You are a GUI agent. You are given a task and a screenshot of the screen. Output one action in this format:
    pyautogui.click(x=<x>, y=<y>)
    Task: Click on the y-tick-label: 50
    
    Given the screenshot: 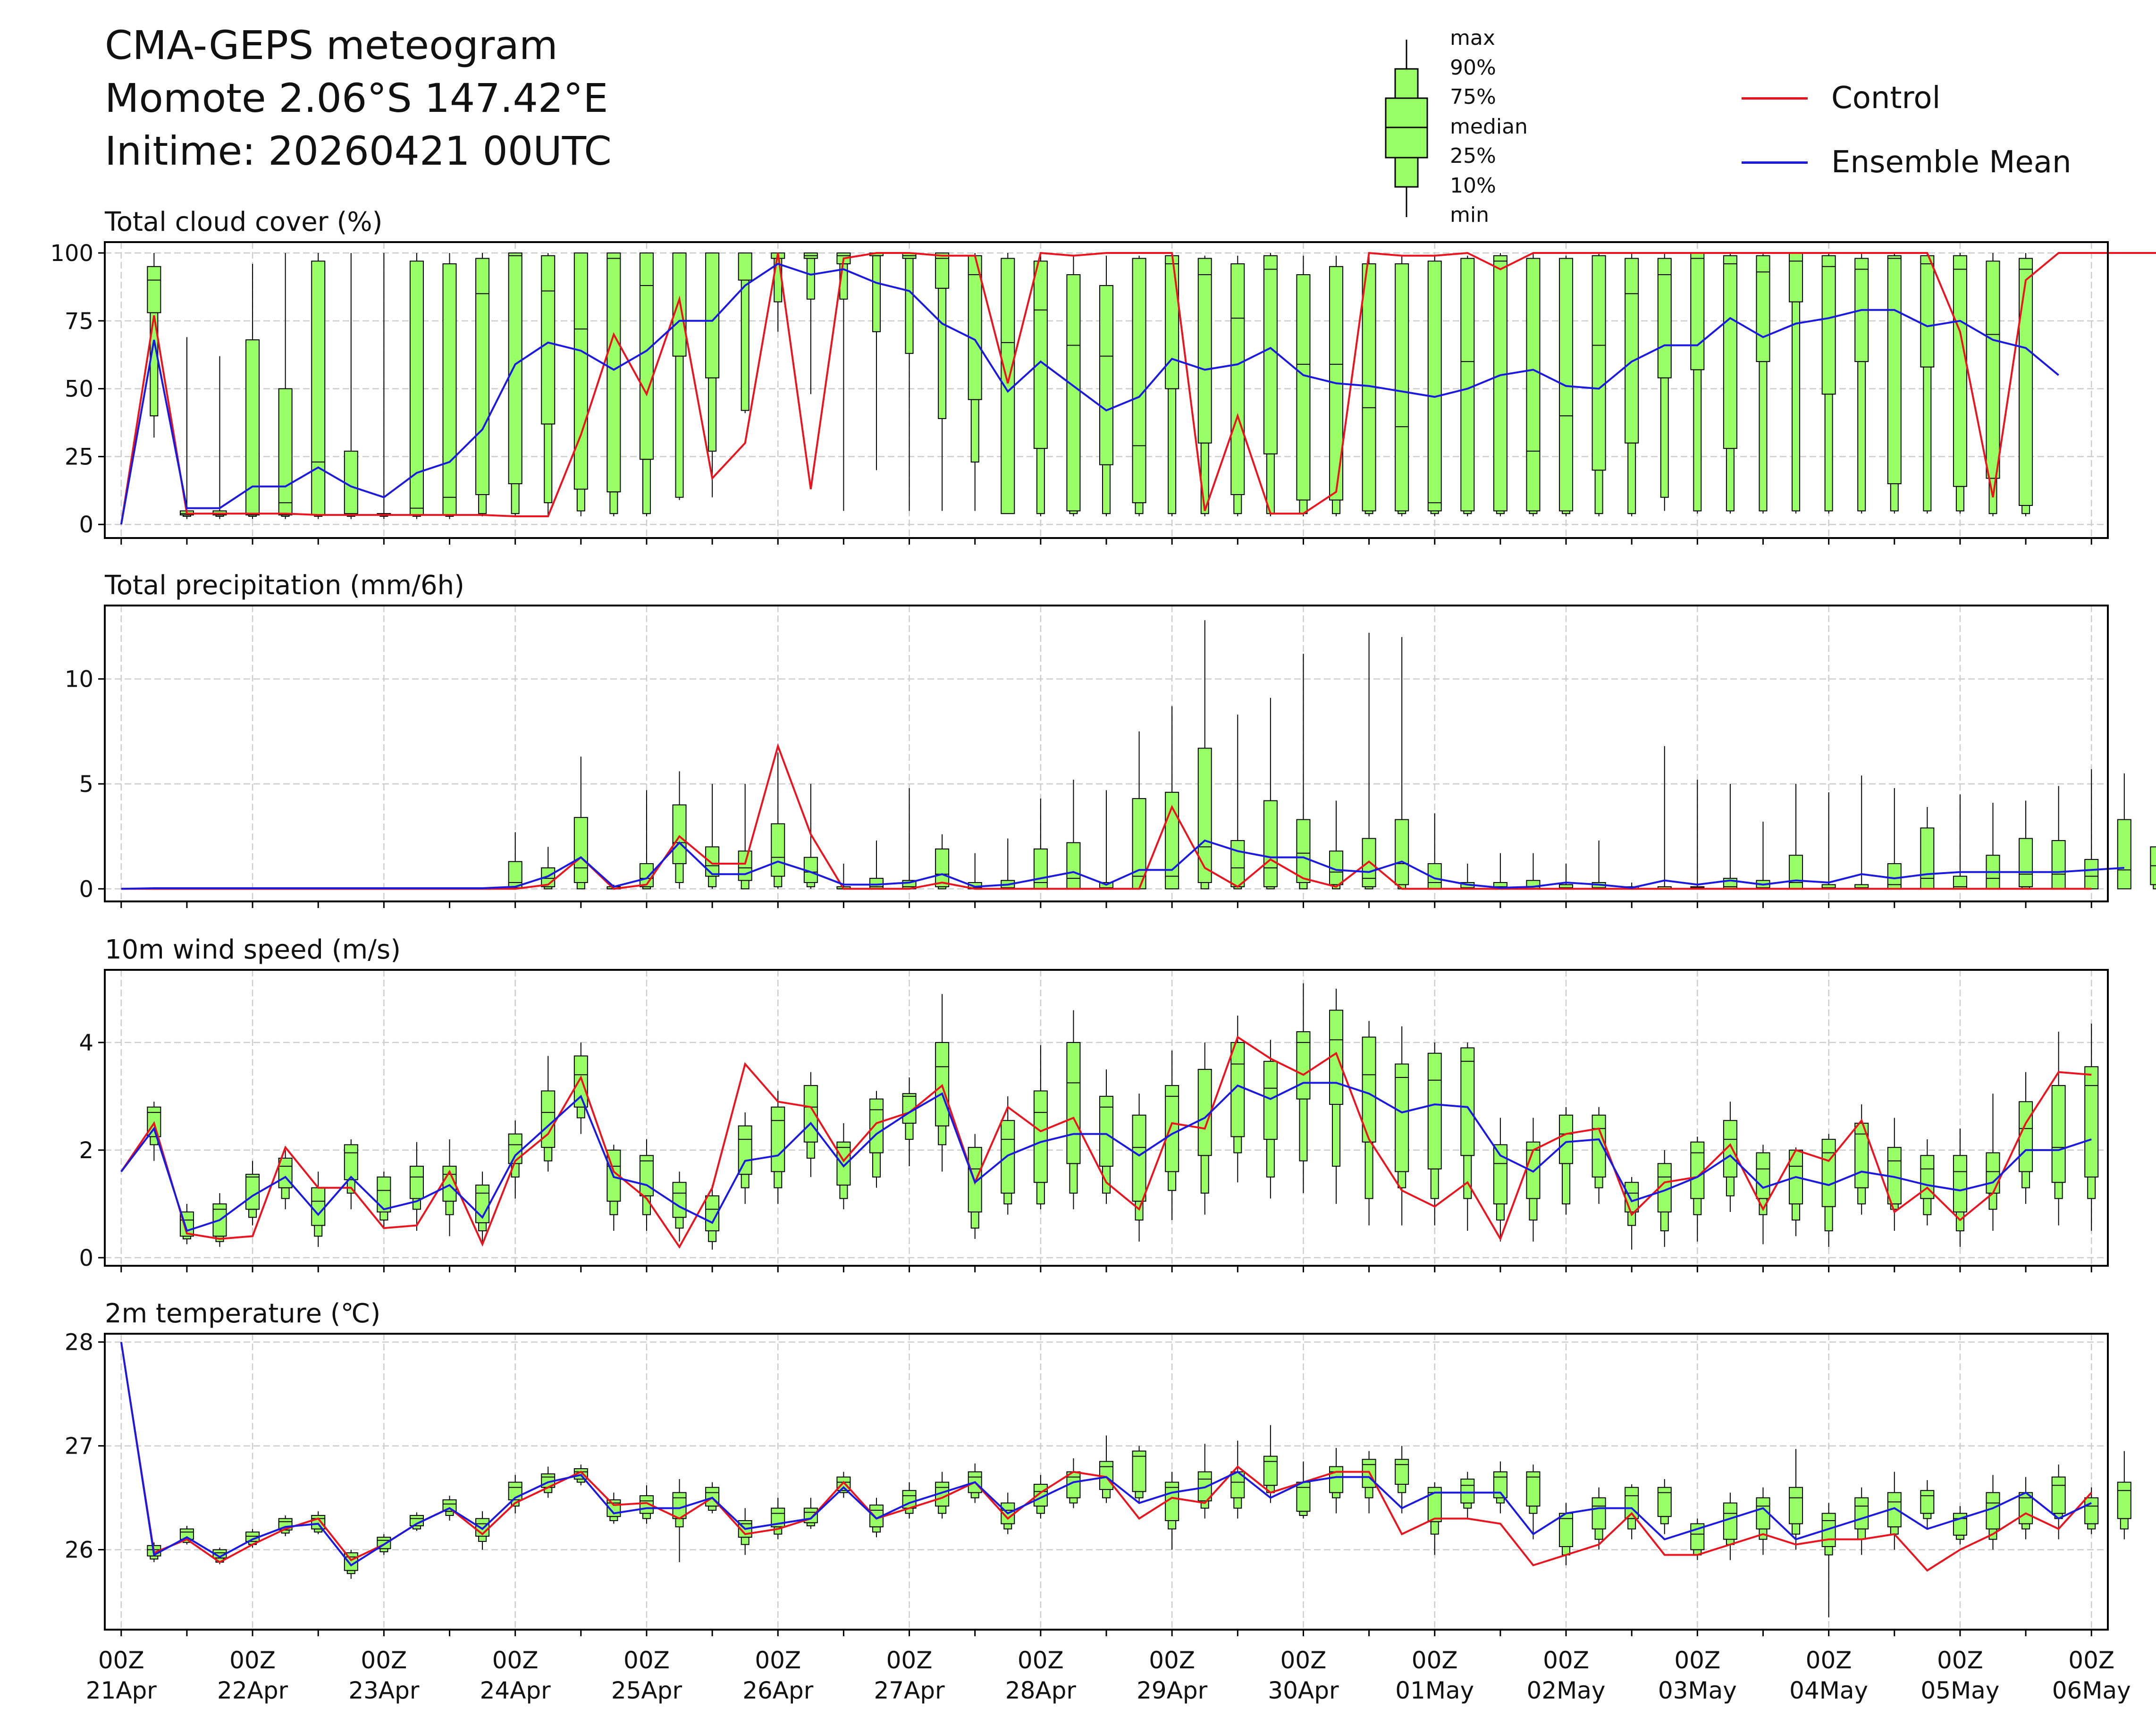 What is the action you would take?
    pyautogui.click(x=79, y=389)
    